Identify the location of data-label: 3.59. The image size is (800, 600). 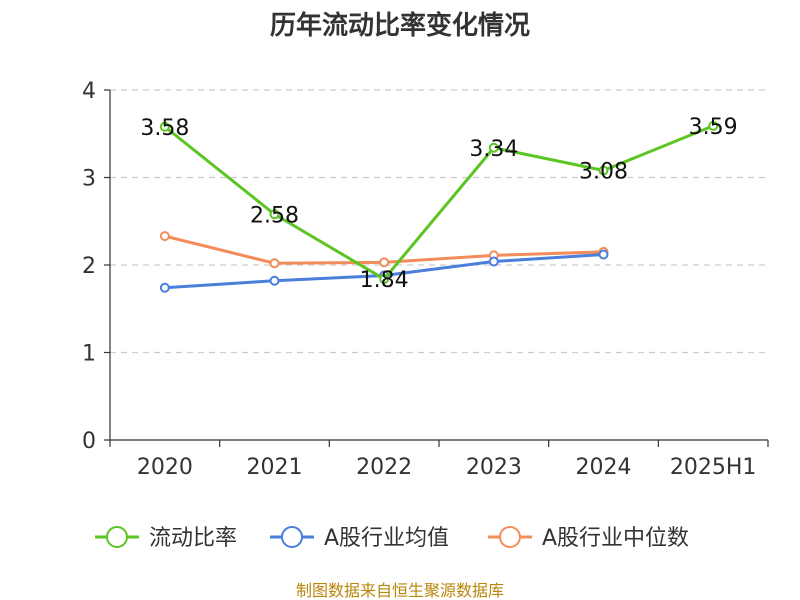
(713, 127).